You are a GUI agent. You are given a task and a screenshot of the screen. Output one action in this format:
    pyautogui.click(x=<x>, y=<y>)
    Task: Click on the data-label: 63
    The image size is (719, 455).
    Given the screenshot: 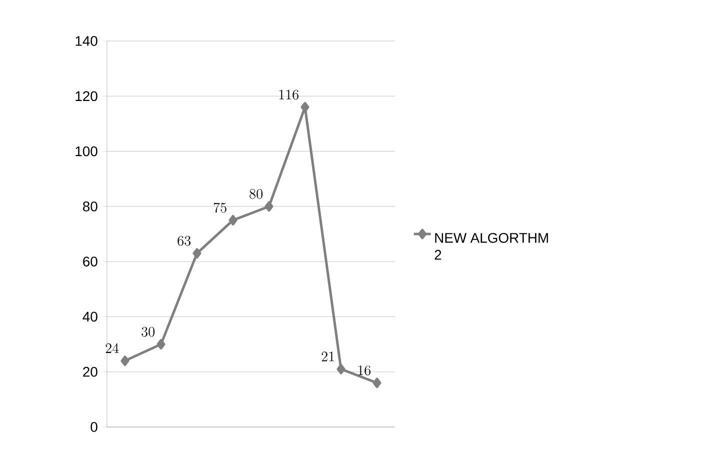 What is the action you would take?
    pyautogui.click(x=184, y=241)
    